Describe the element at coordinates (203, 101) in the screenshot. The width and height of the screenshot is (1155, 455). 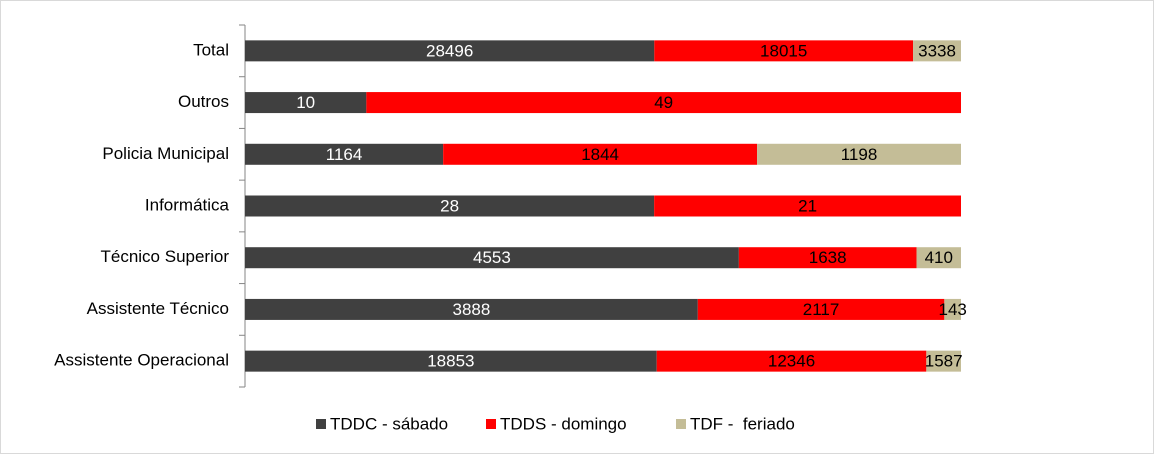
I see `category-label: Outros` at that location.